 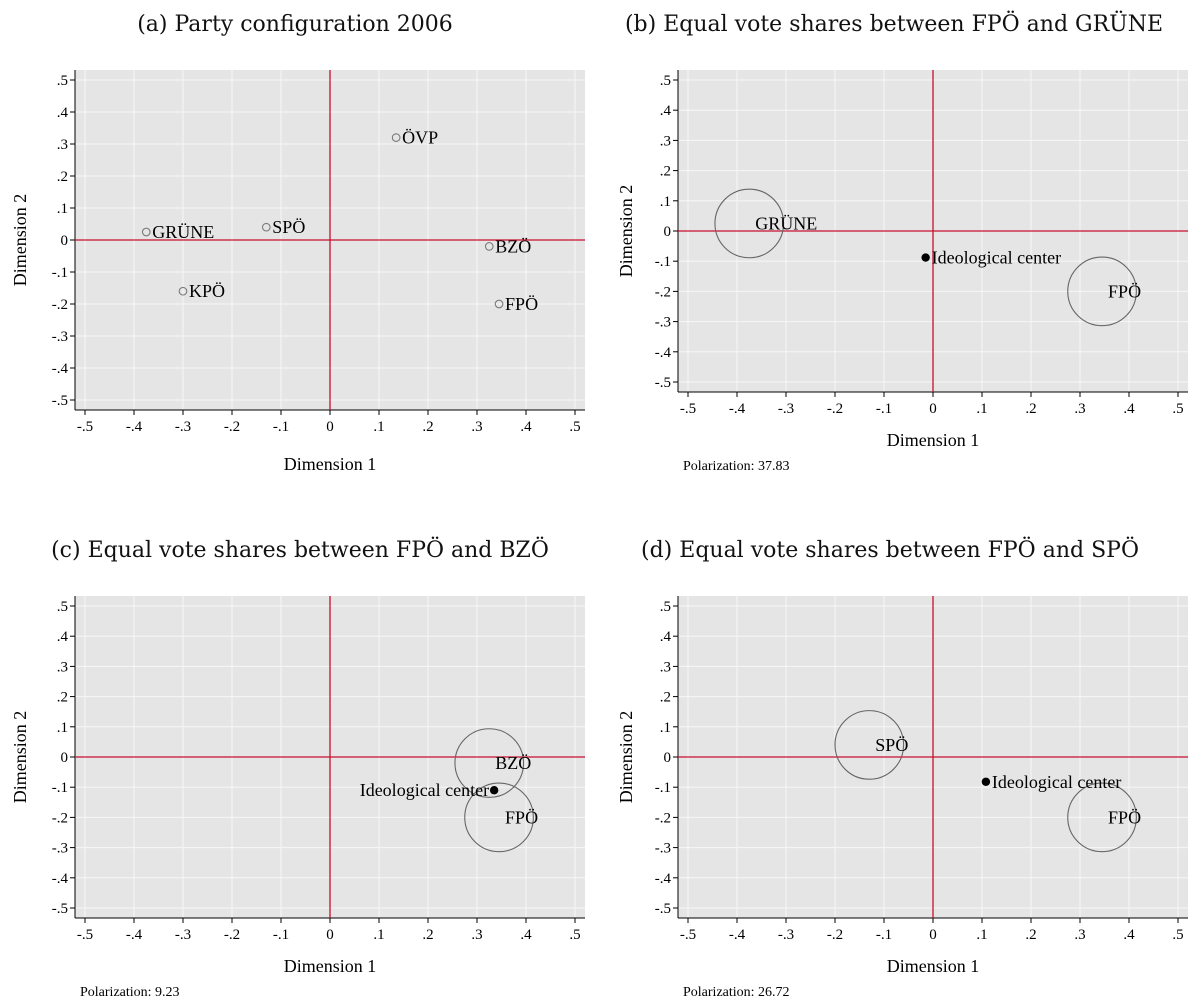 What do you see at coordinates (295, 24) in the screenshot?
I see `panel-a-title: (a) Party configuration 2006` at bounding box center [295, 24].